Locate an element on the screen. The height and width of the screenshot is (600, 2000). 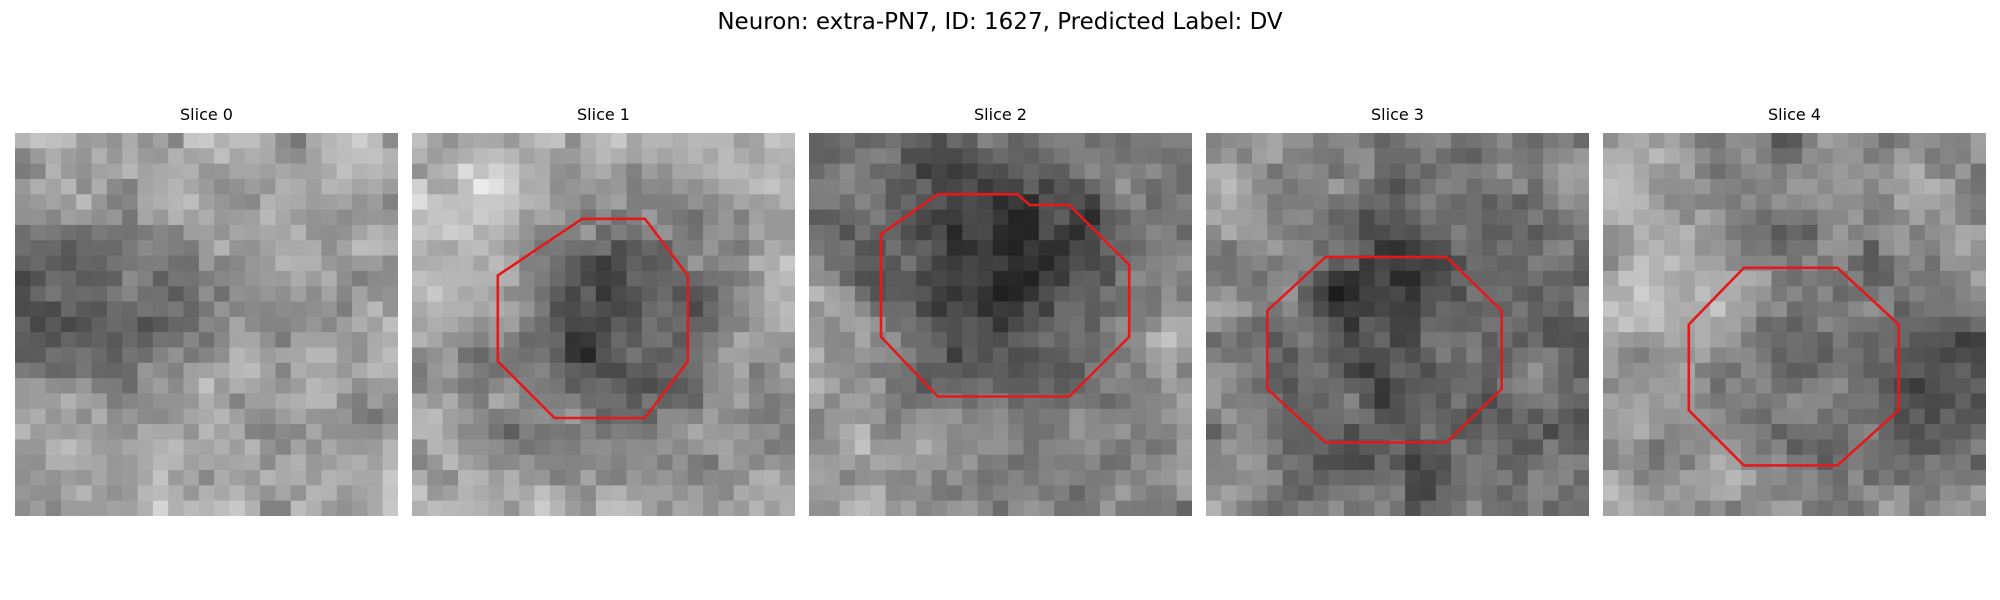
slice-title-1: Slice 1 is located at coordinates (603, 114).